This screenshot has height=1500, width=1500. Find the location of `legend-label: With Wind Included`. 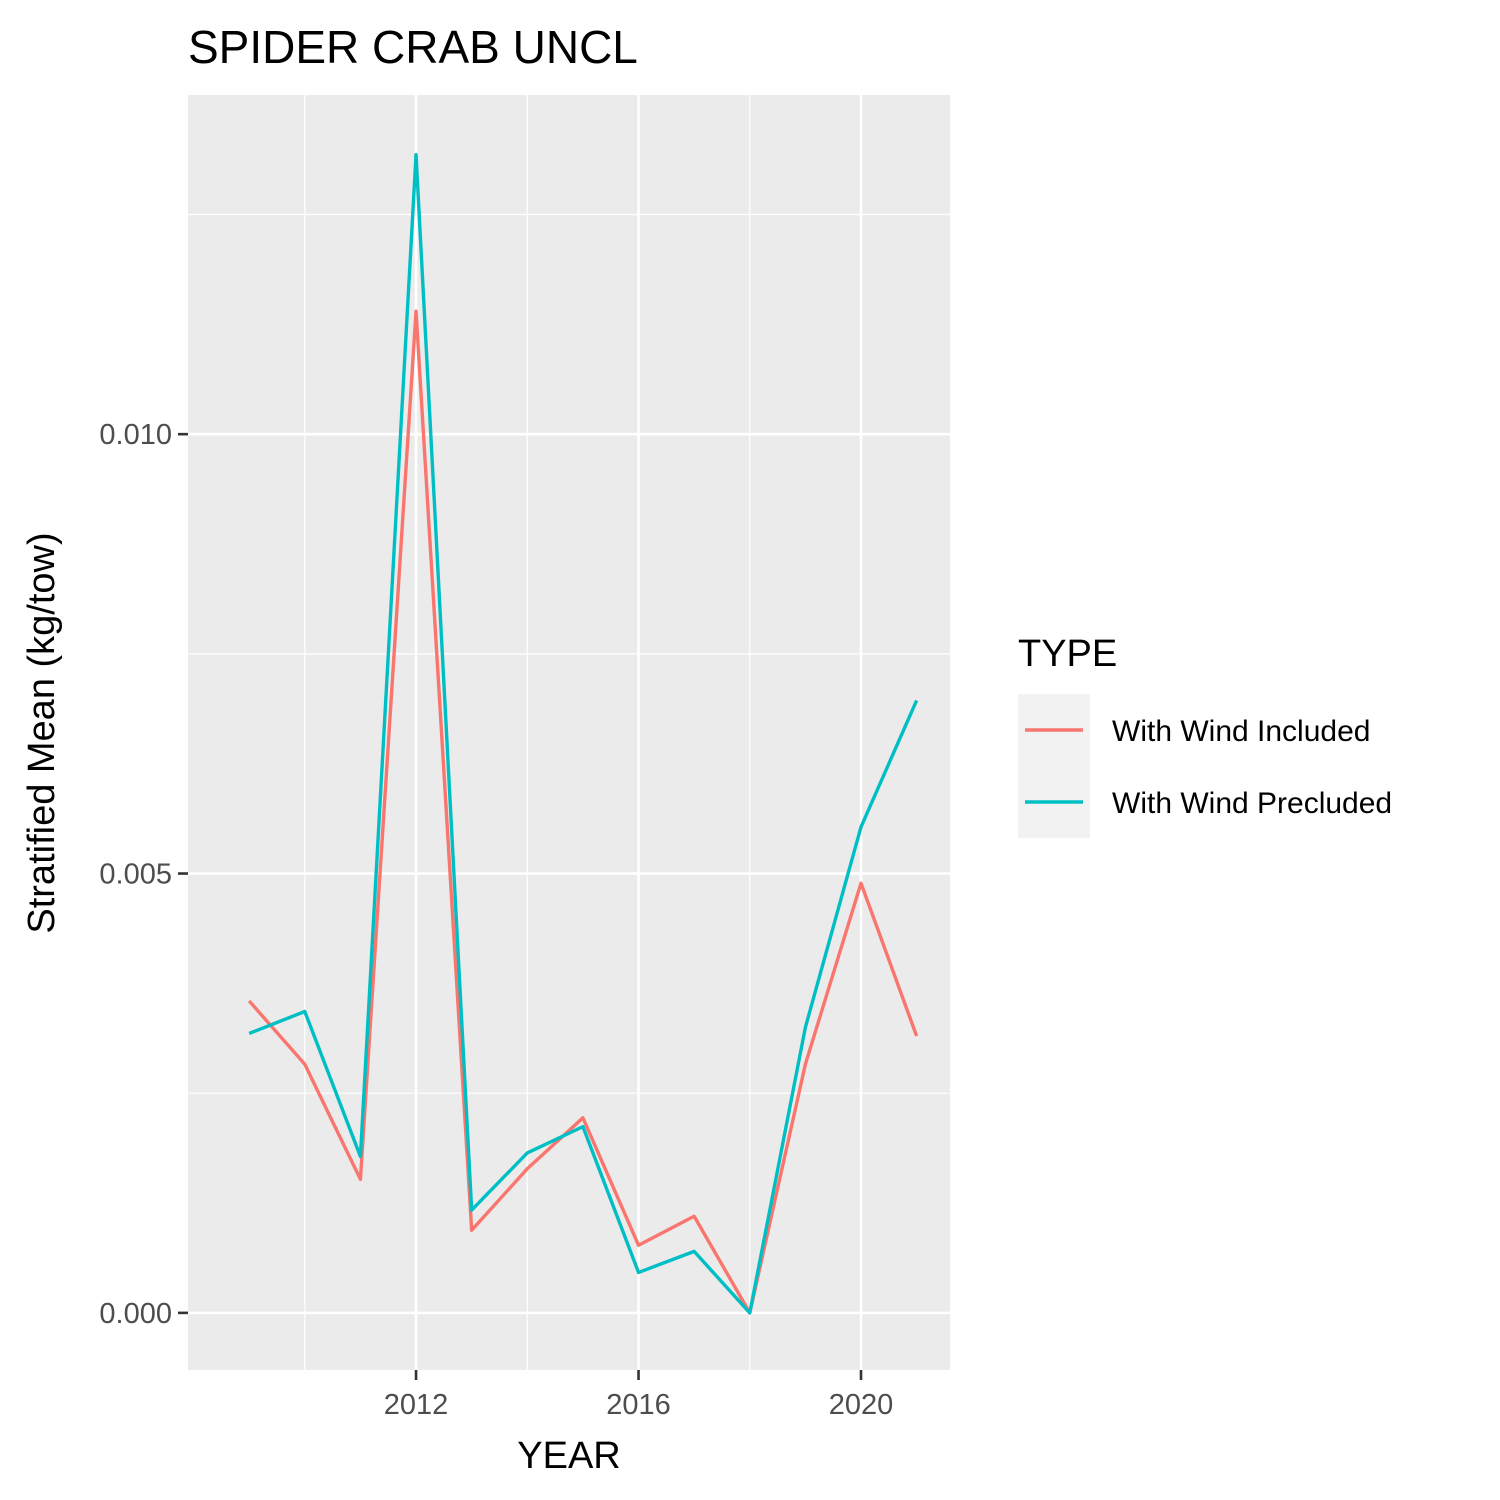

legend-label: With Wind Included is located at coordinates (1241, 731).